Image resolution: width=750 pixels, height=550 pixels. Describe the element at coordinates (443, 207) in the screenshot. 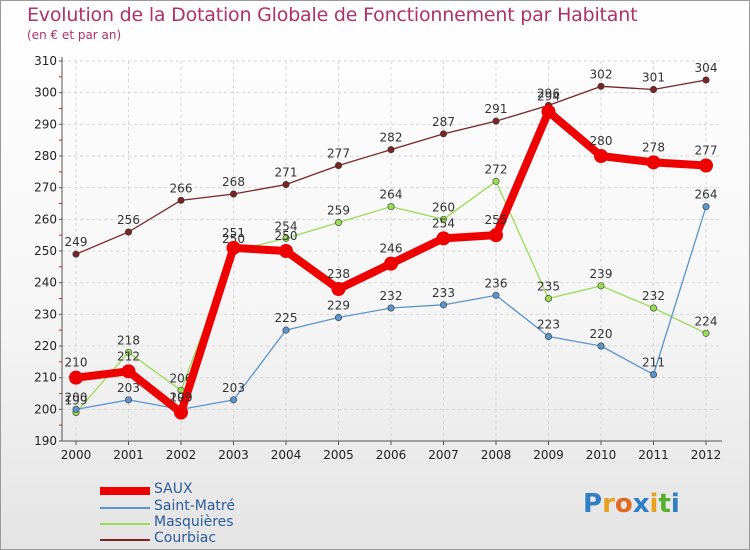

I see `data-label-masquieres: 260` at that location.